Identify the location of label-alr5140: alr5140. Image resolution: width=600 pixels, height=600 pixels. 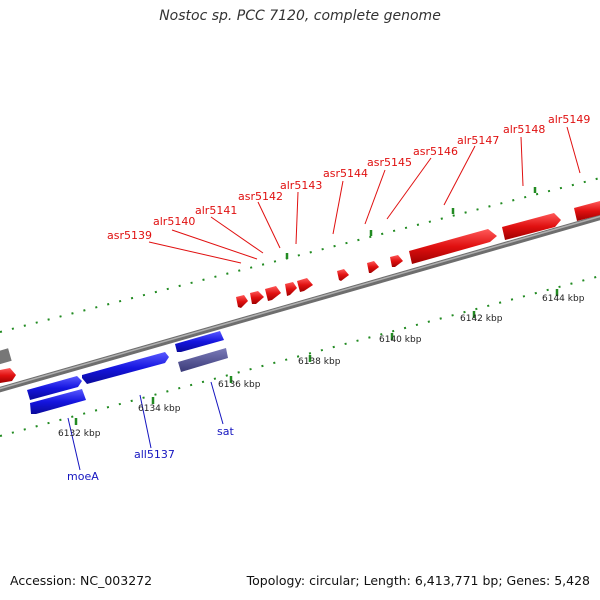
(174, 221).